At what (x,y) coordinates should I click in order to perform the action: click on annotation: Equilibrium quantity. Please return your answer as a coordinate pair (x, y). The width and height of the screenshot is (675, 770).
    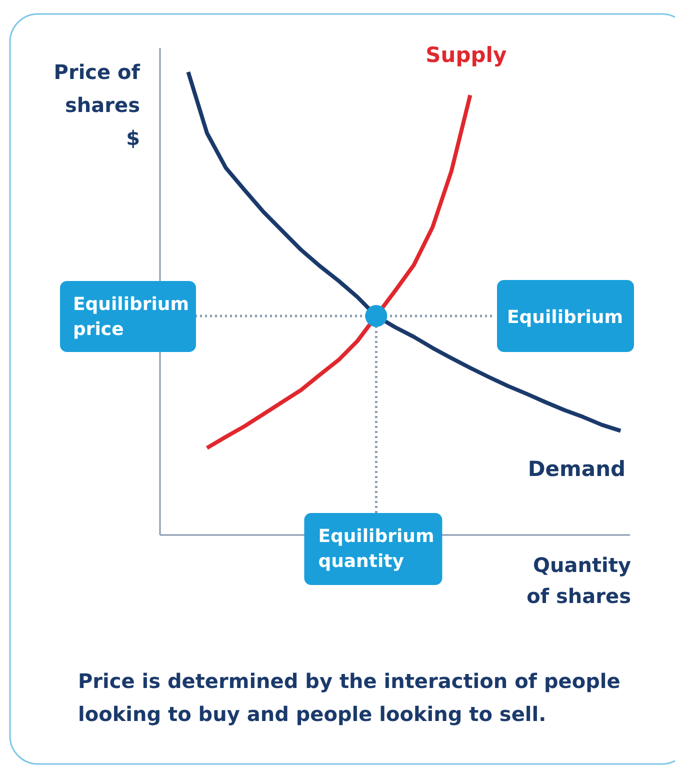
    Looking at the image, I should click on (376, 549).